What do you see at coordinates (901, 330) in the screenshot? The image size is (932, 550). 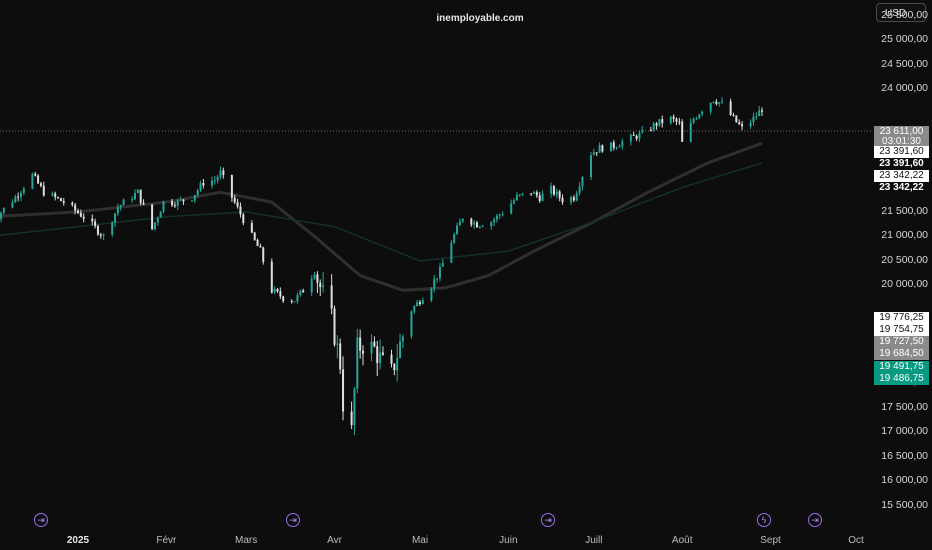 I see `price-label: 19 754,75` at bounding box center [901, 330].